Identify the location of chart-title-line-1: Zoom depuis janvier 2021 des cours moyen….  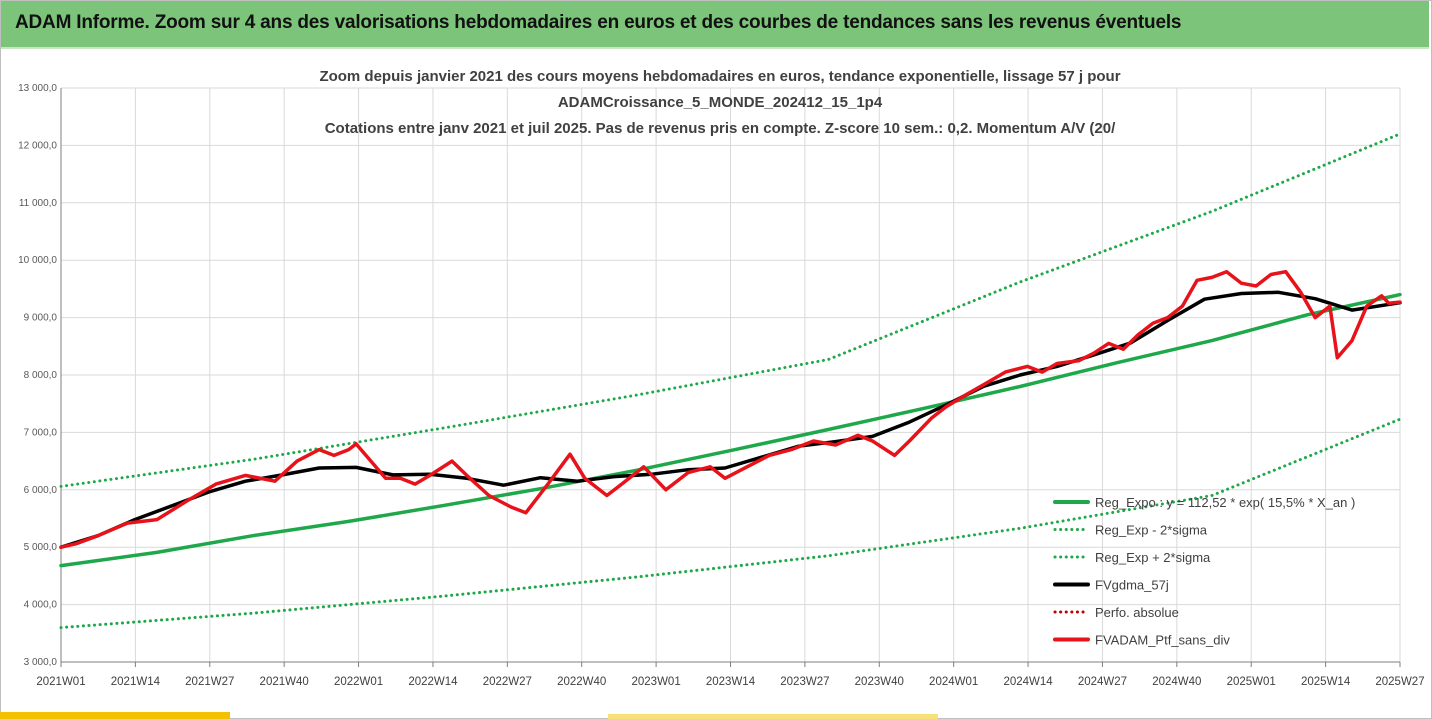
(719, 76).